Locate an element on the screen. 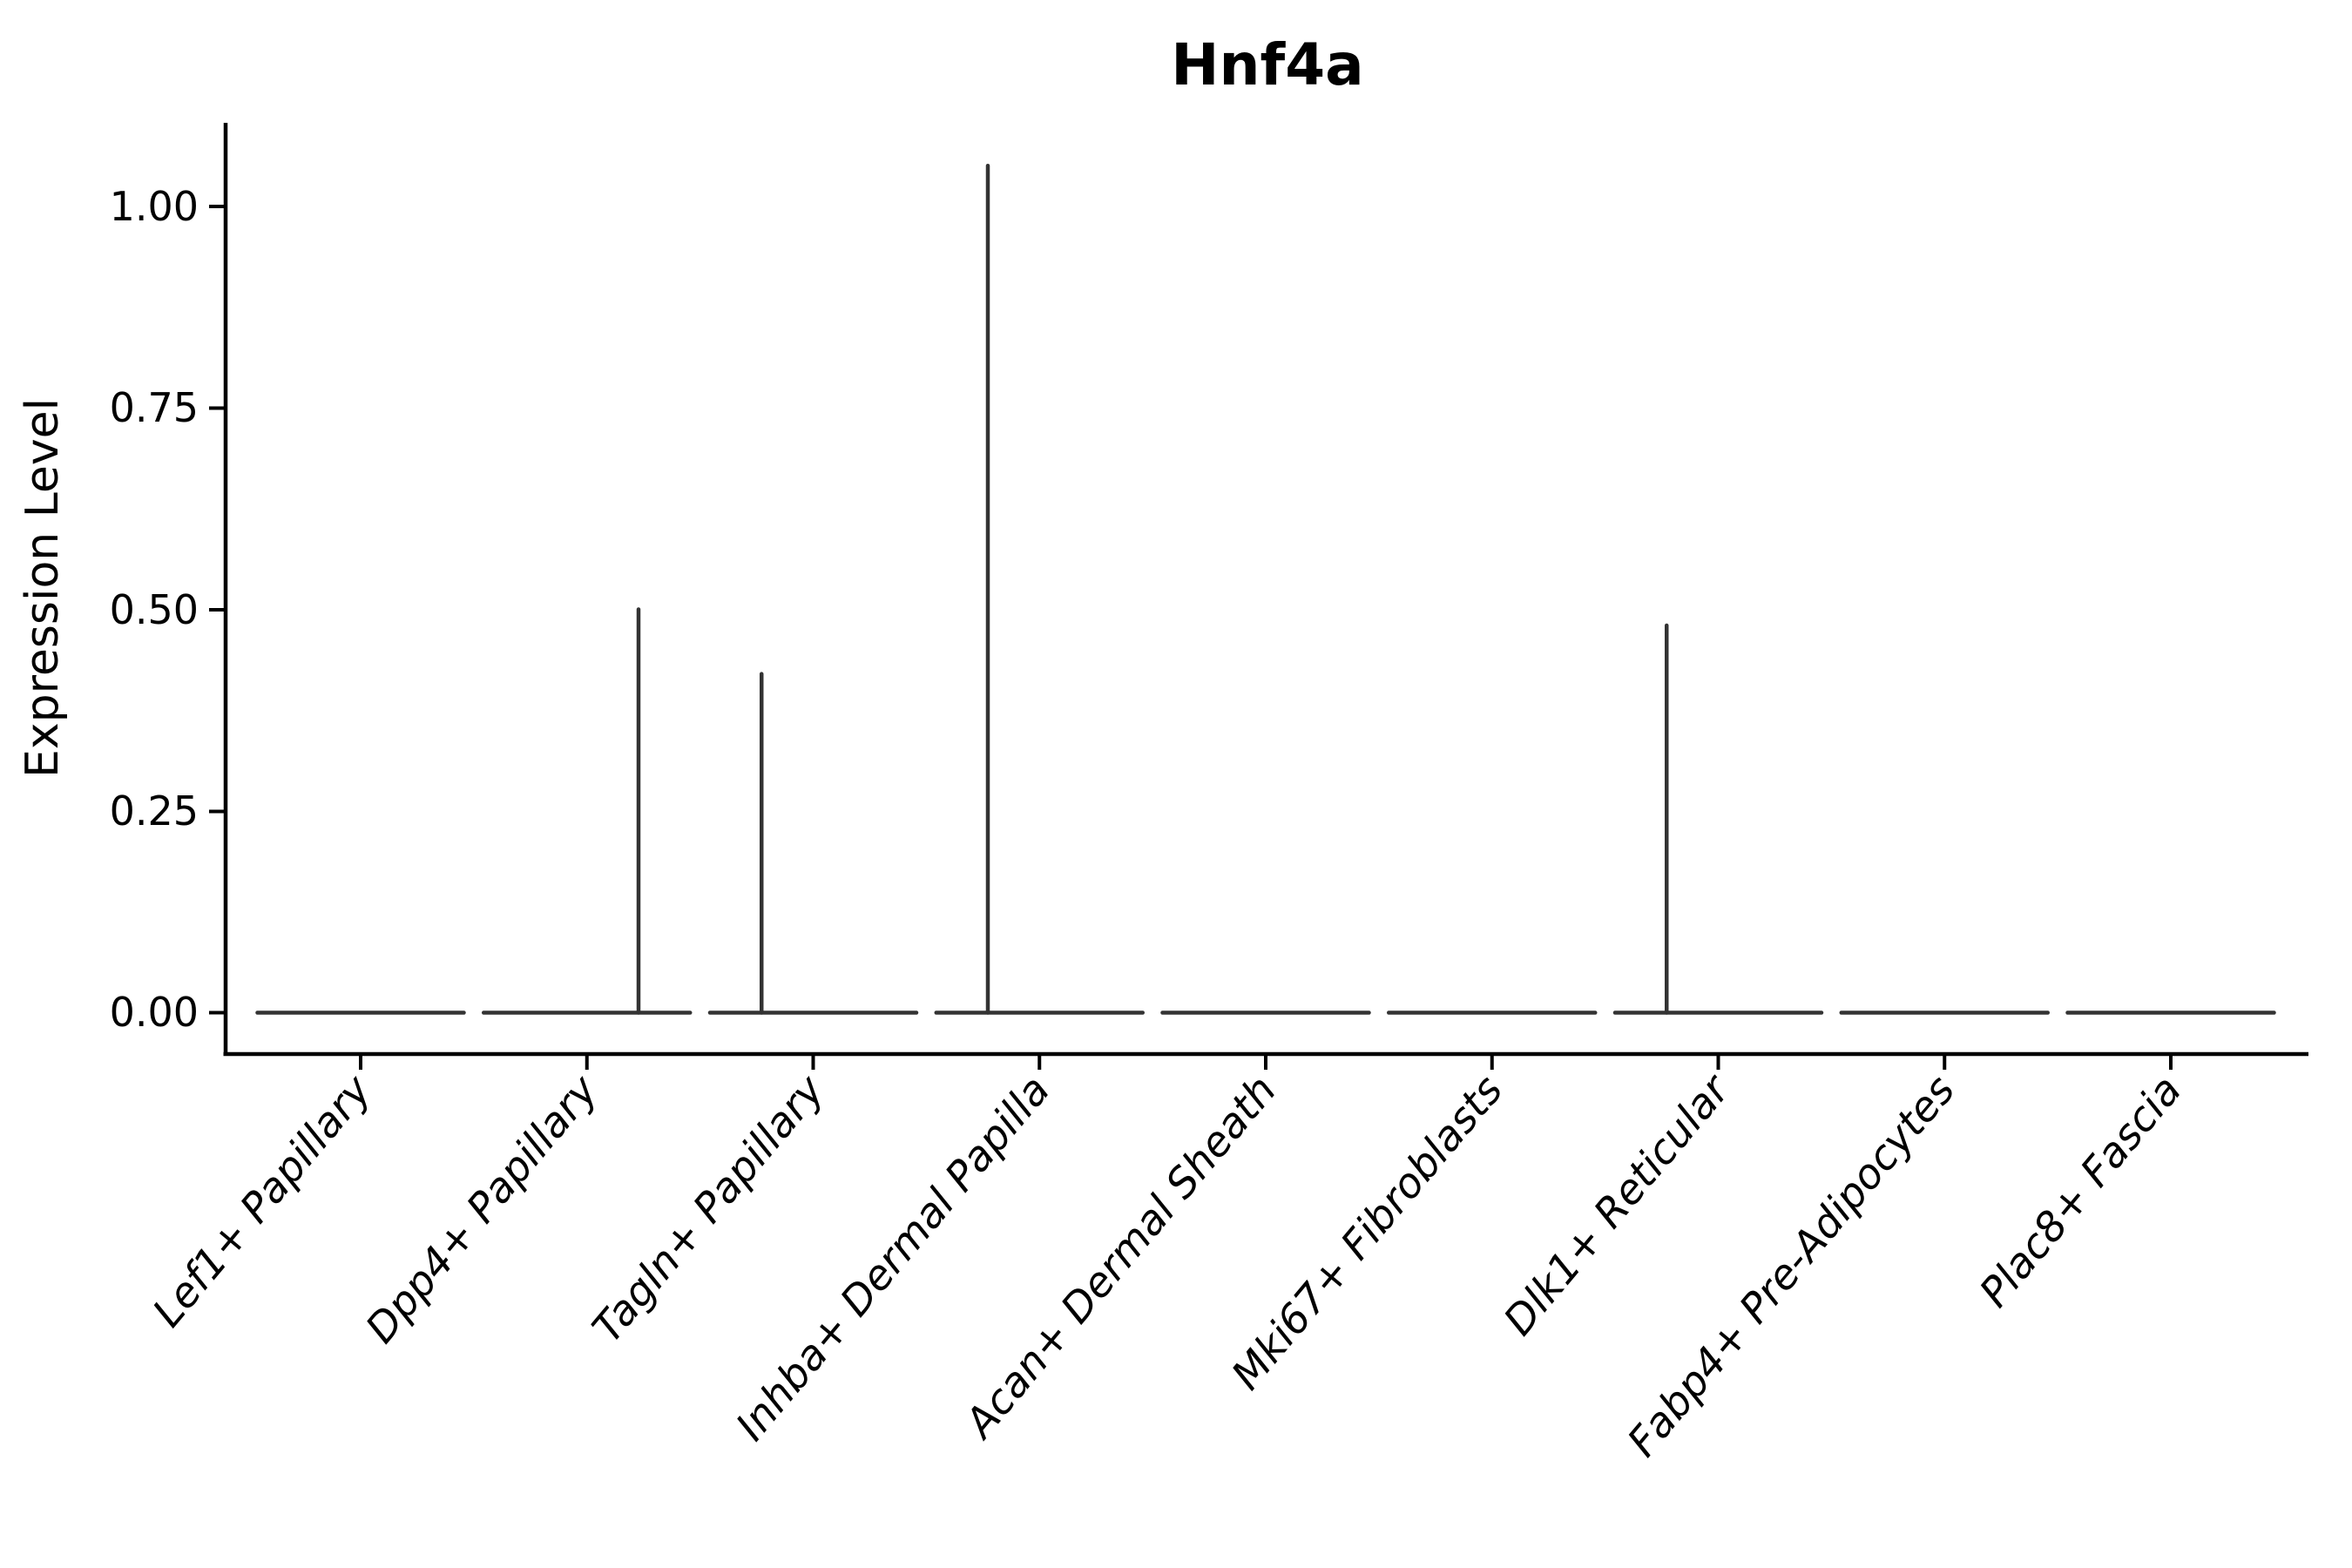 The height and width of the screenshot is (1568, 2352). xcat-label-lef1-papillary: Lef1+ Papillary is located at coordinates (263, 1200).